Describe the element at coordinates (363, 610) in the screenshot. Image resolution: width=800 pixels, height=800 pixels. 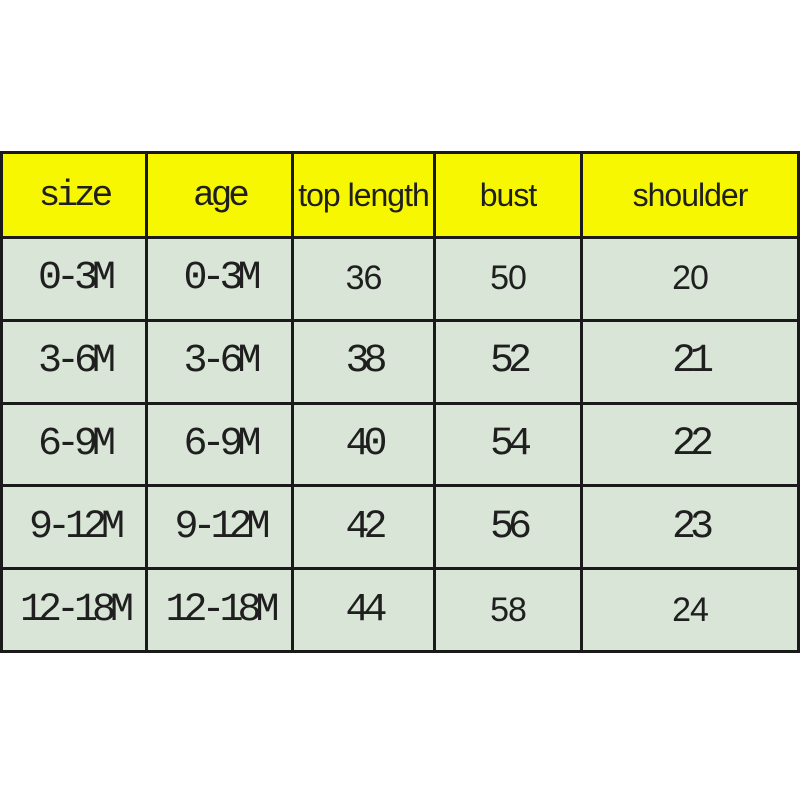
I see `table-cell: 44` at that location.